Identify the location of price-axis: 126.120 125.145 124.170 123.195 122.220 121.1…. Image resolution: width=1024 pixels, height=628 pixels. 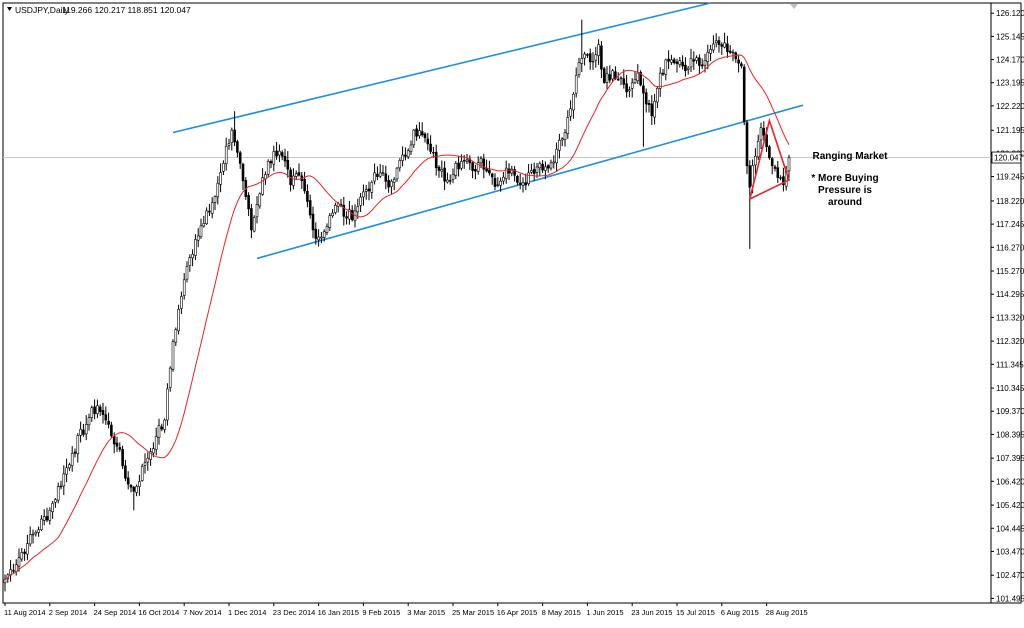
(1007, 306).